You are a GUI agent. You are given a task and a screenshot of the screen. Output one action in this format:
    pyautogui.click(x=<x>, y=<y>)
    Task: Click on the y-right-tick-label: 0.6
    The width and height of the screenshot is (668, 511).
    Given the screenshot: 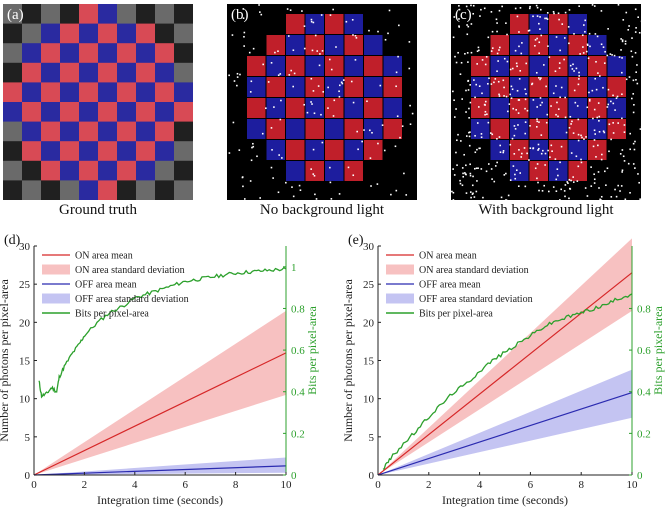 What is the action you would take?
    pyautogui.click(x=298, y=351)
    